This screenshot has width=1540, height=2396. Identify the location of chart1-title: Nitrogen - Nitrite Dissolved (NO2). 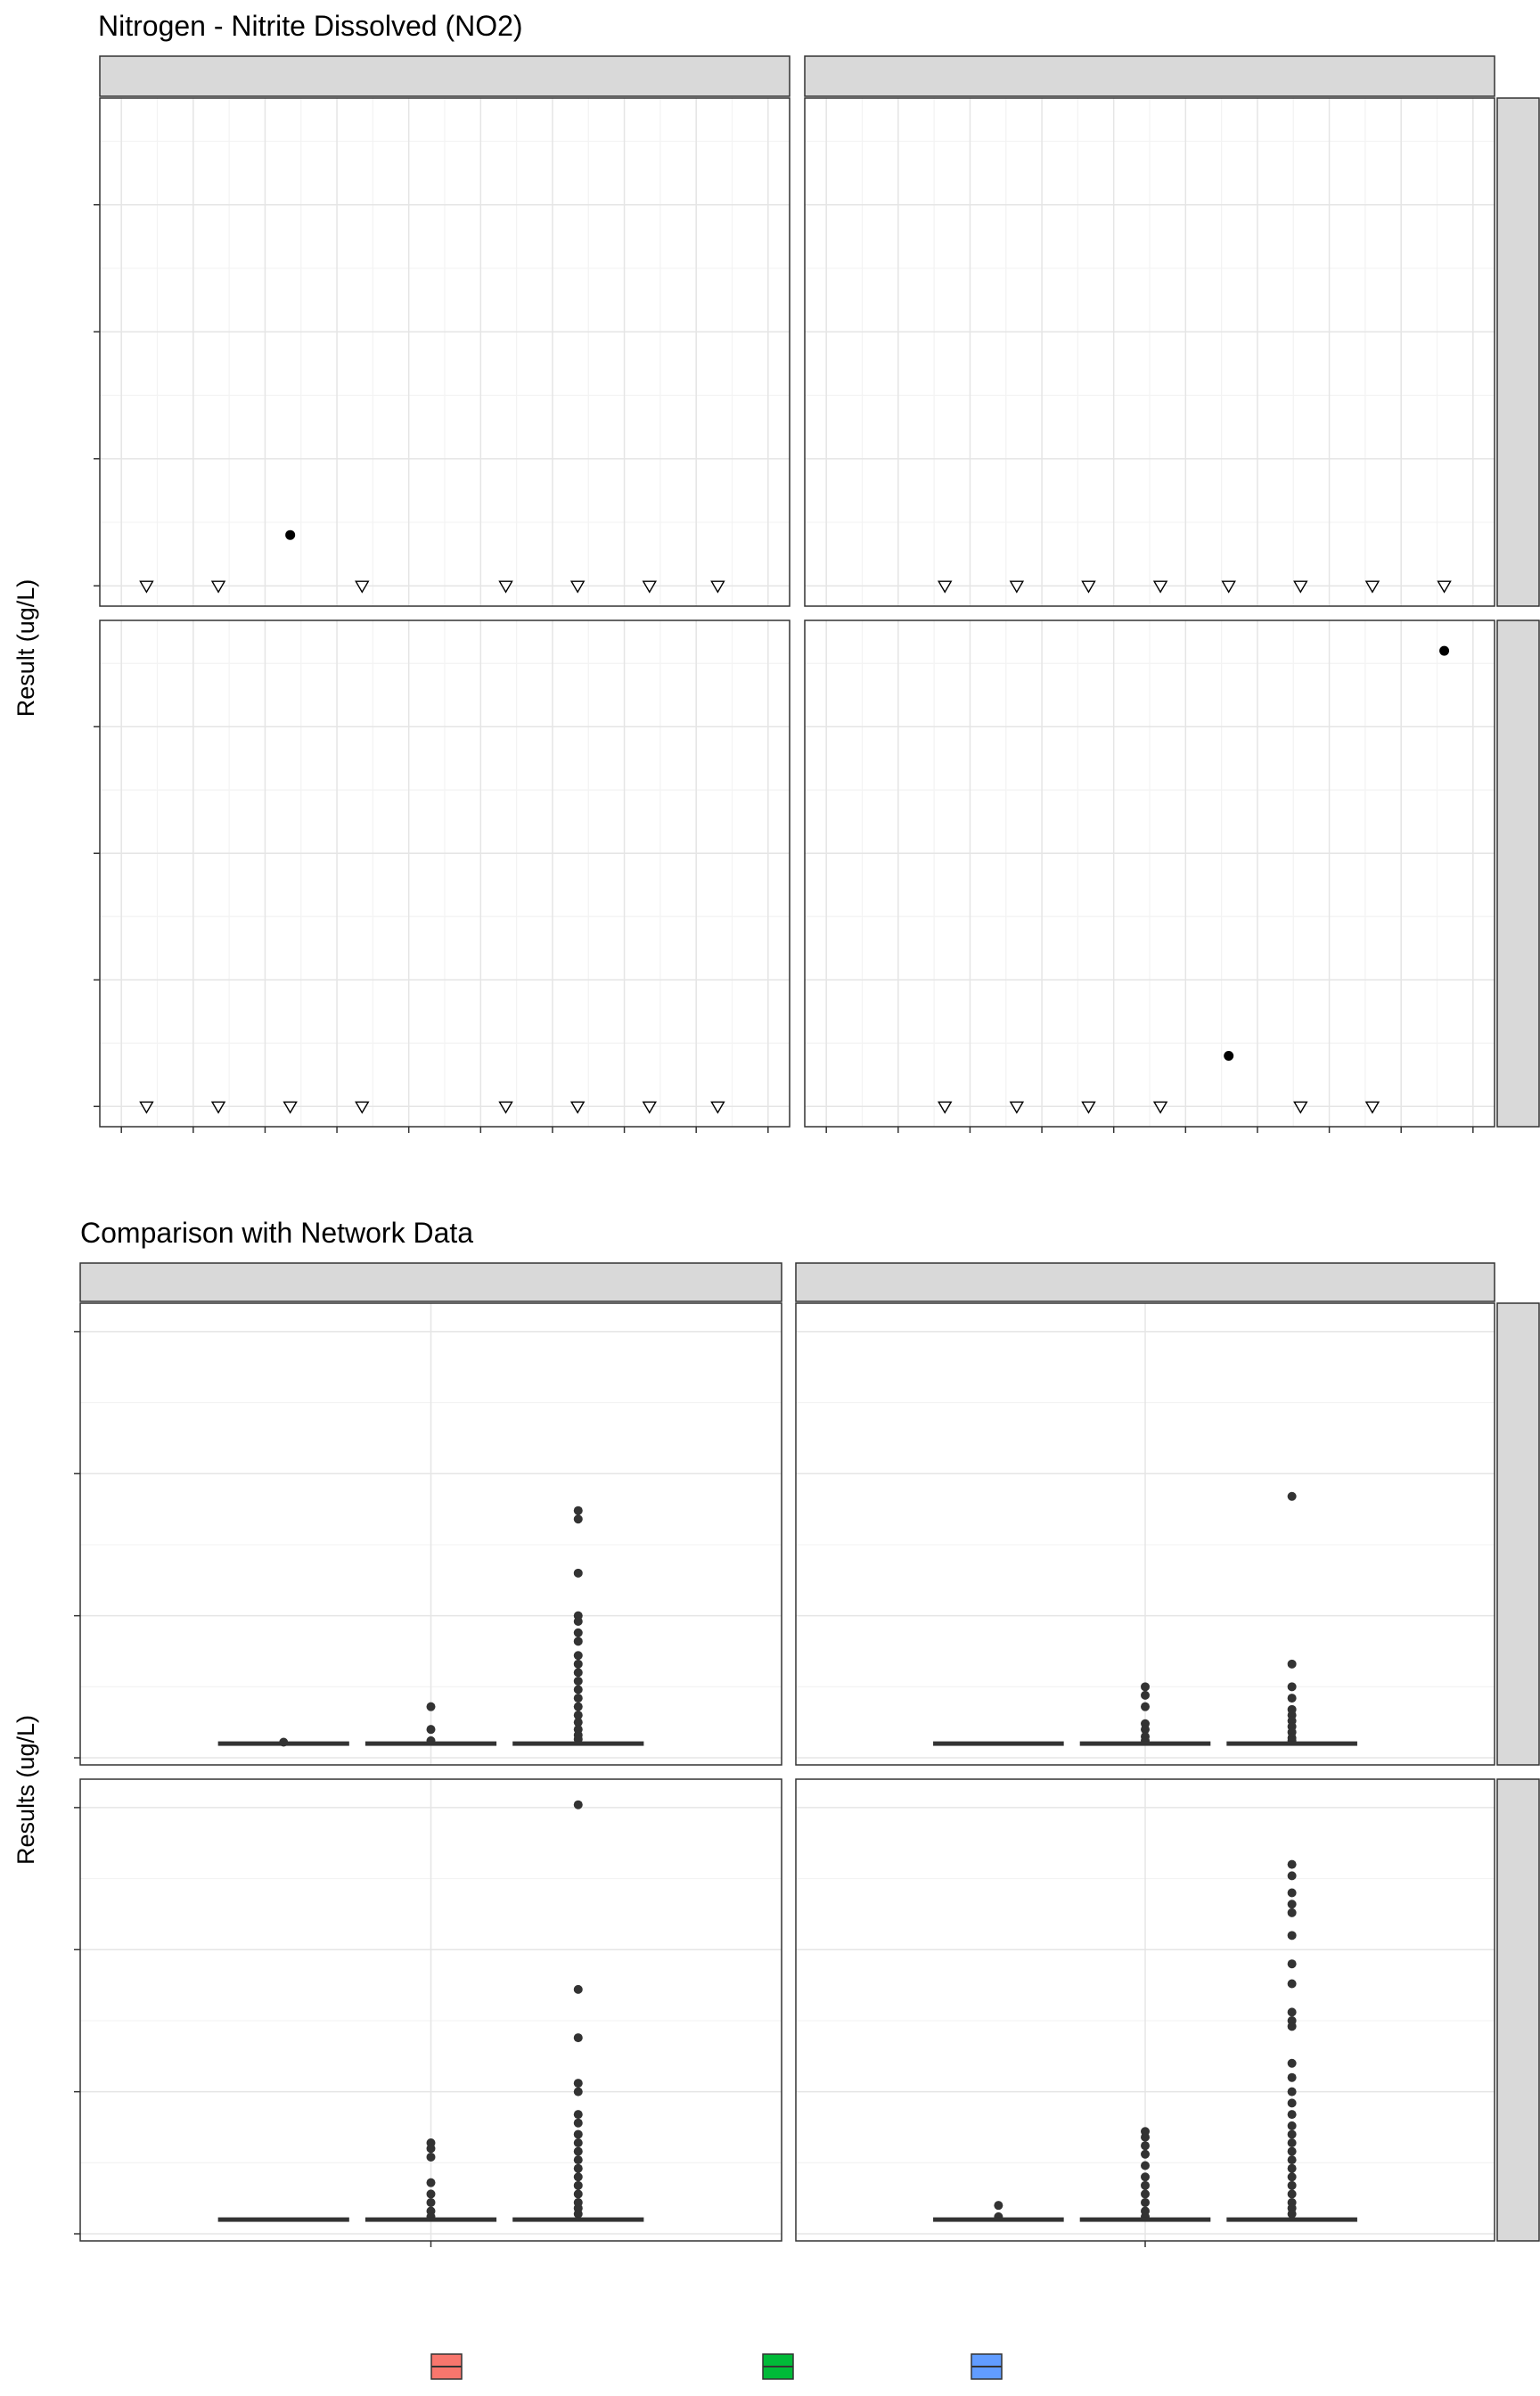
(310, 26).